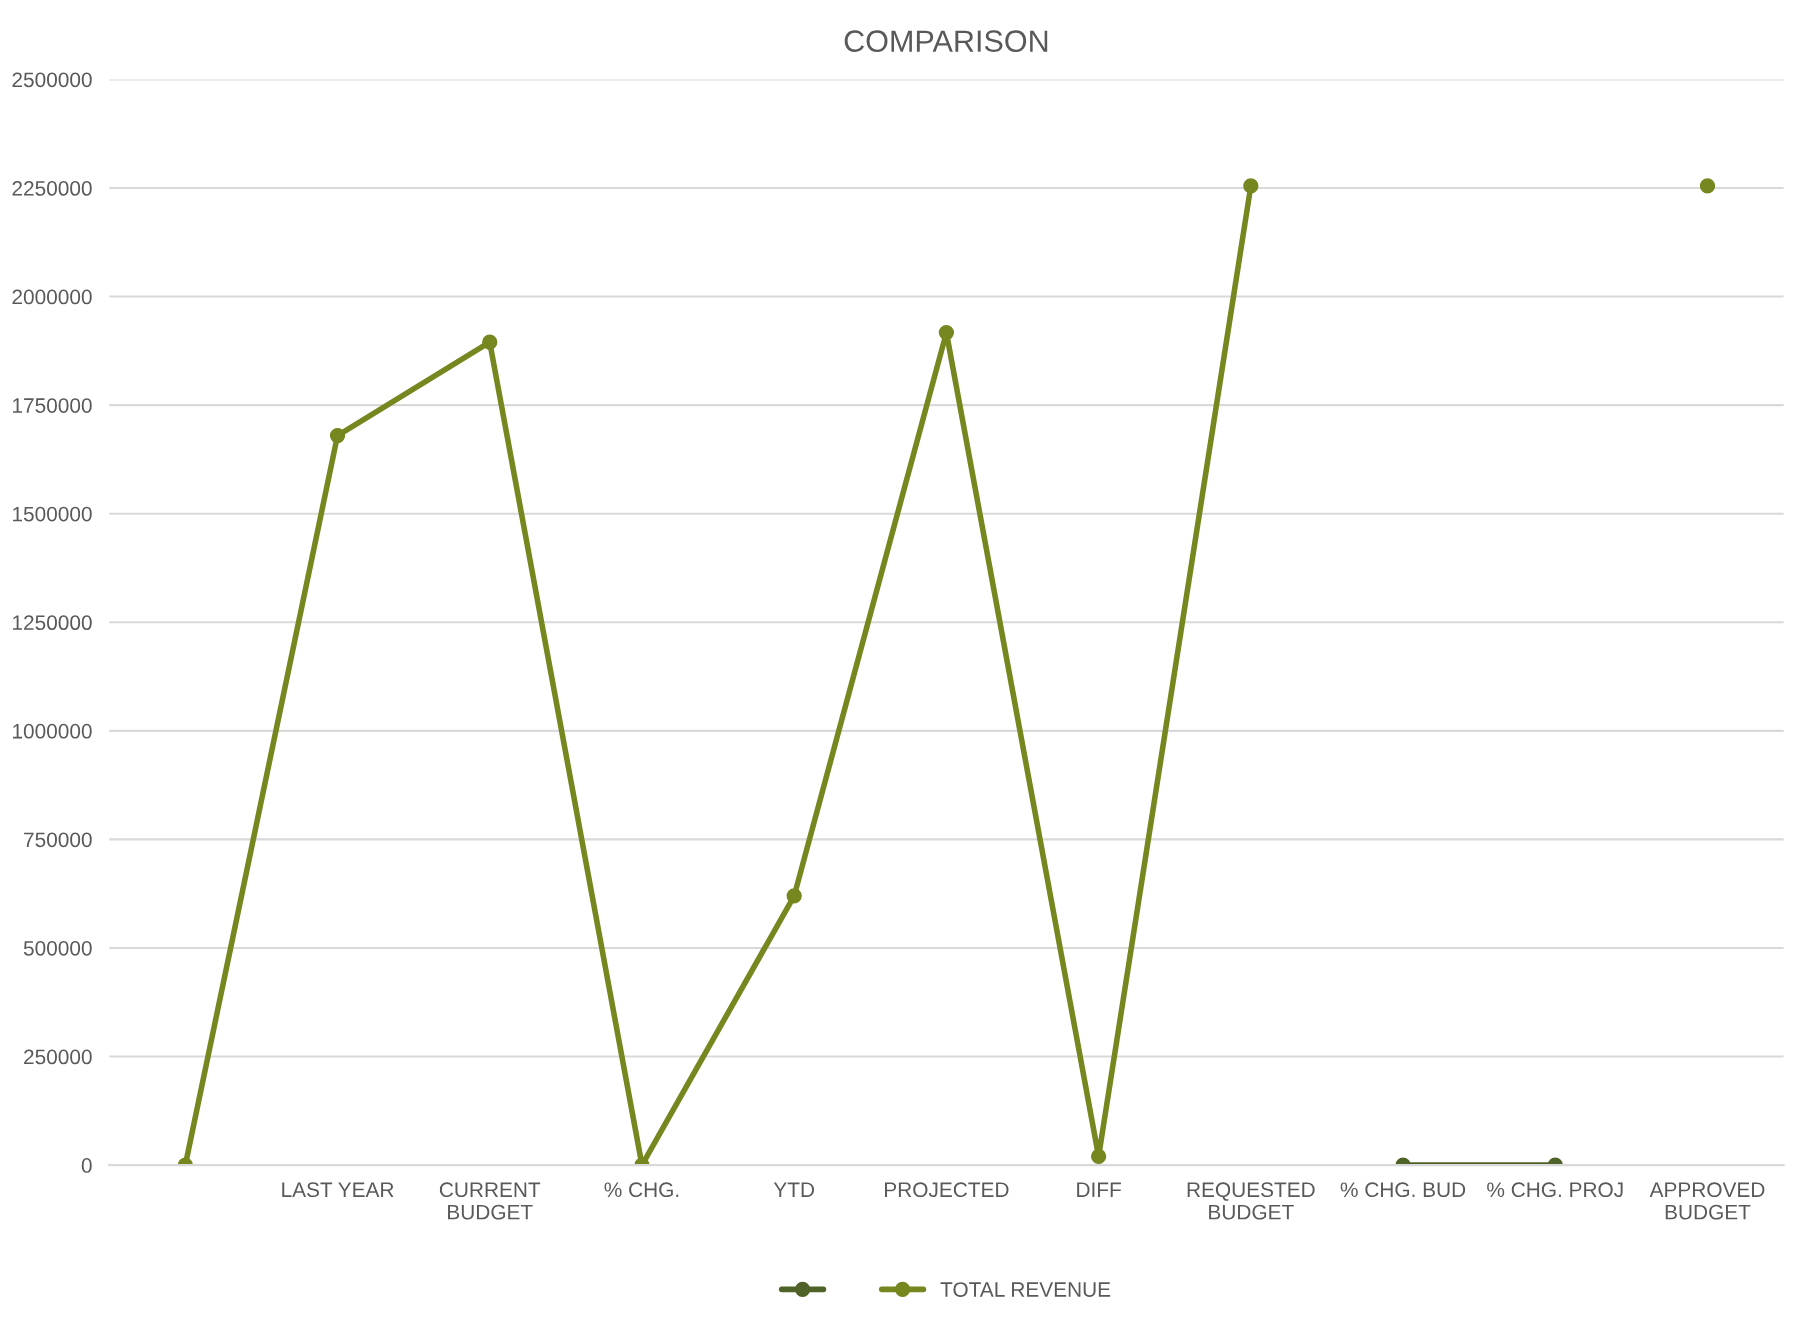 This screenshot has height=1324, width=1820. What do you see at coordinates (52, 514) in the screenshot?
I see `y-tick-label: 1500000` at bounding box center [52, 514].